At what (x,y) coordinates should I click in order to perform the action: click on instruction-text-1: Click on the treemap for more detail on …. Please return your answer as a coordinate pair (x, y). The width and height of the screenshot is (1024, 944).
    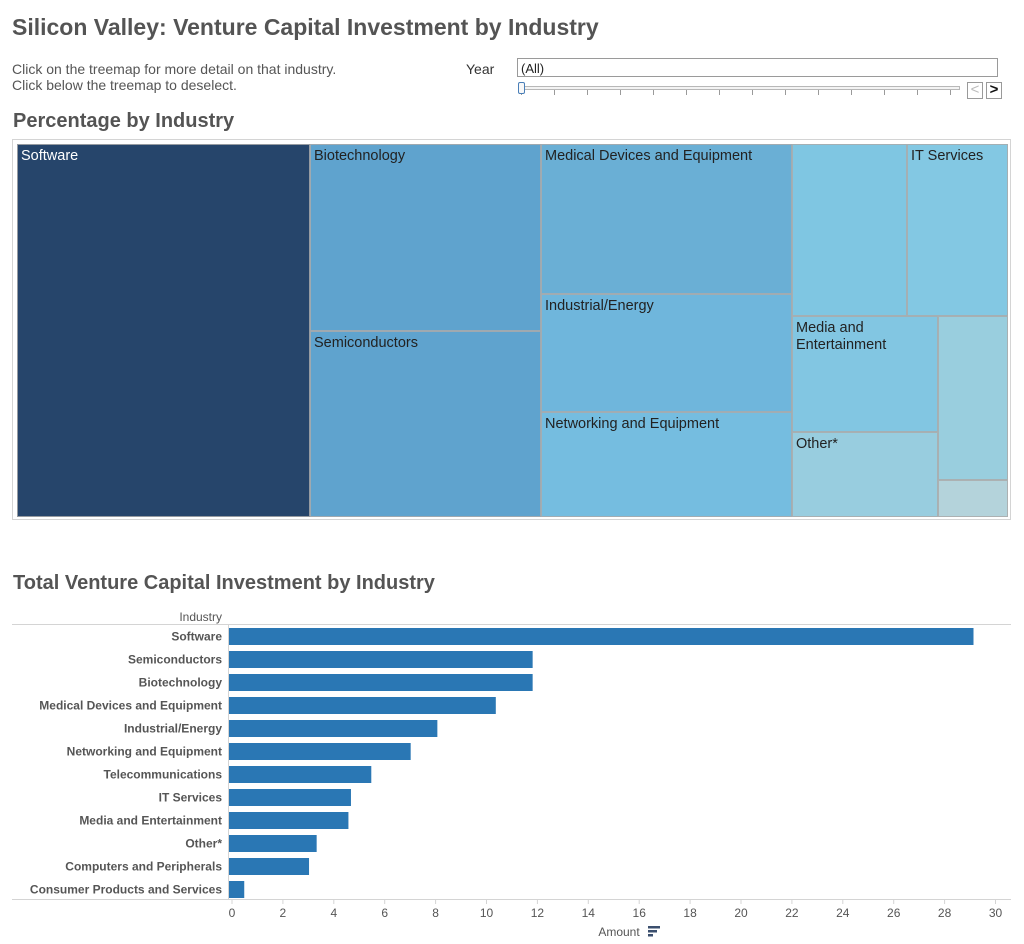
    Looking at the image, I should click on (174, 69).